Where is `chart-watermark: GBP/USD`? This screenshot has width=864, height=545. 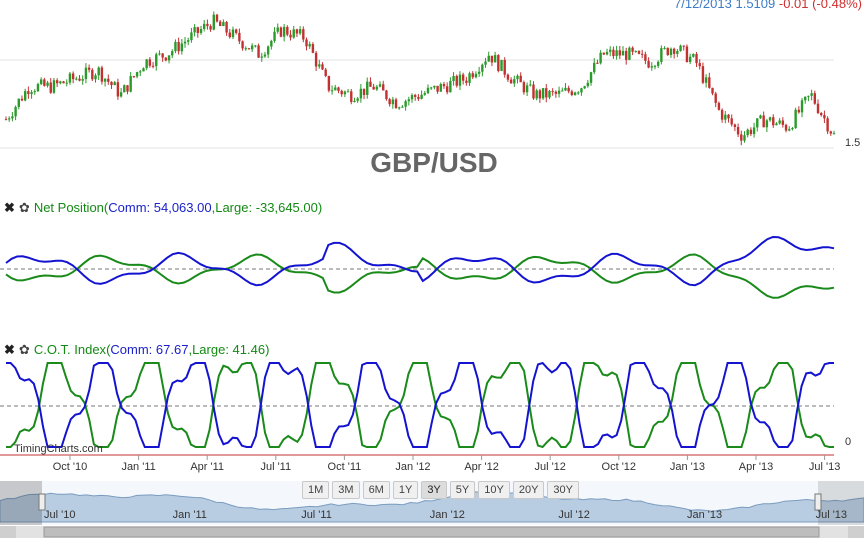
chart-watermark: GBP/USD is located at coordinates (434, 162).